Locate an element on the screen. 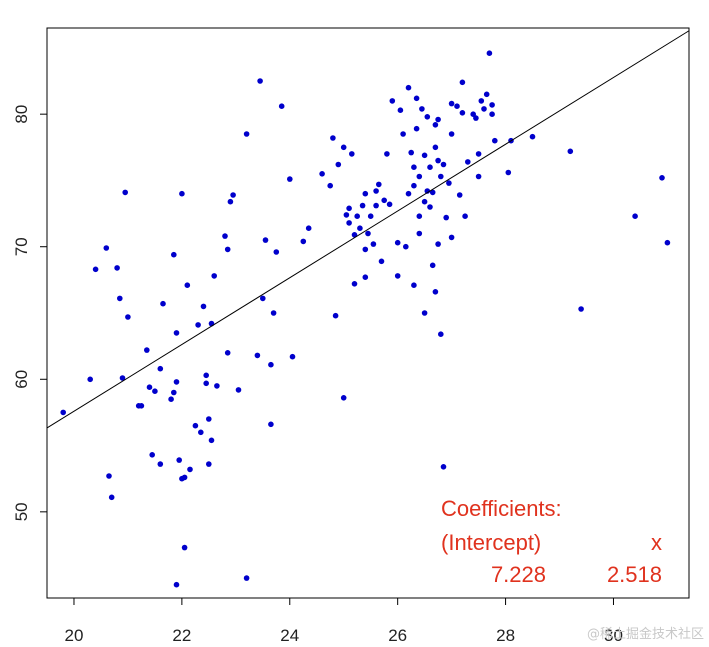 The width and height of the screenshot is (709, 647). coefficients-annotation: Coefficients: (Intercept) x 7.228 2.518 is located at coordinates (551, 541).